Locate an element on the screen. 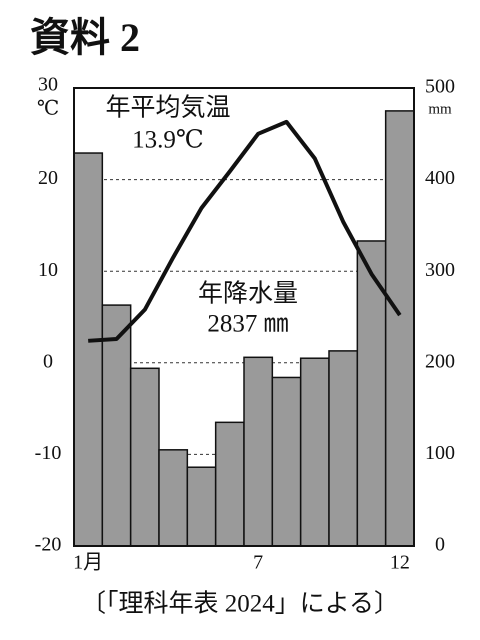 The image size is (480, 640). annotation: 年降水量 is located at coordinates (248, 294).